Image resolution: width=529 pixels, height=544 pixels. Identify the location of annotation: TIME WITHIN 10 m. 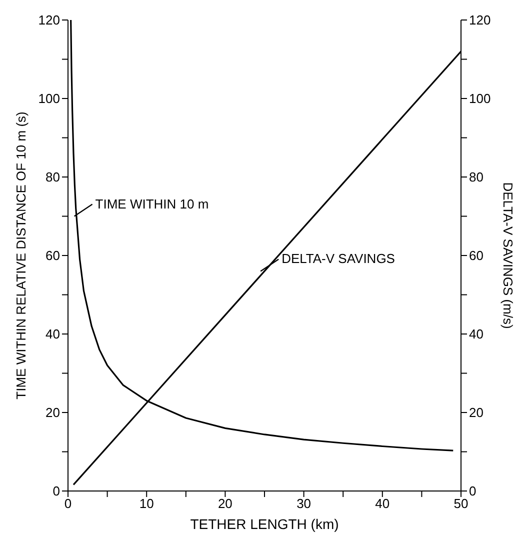
(152, 204).